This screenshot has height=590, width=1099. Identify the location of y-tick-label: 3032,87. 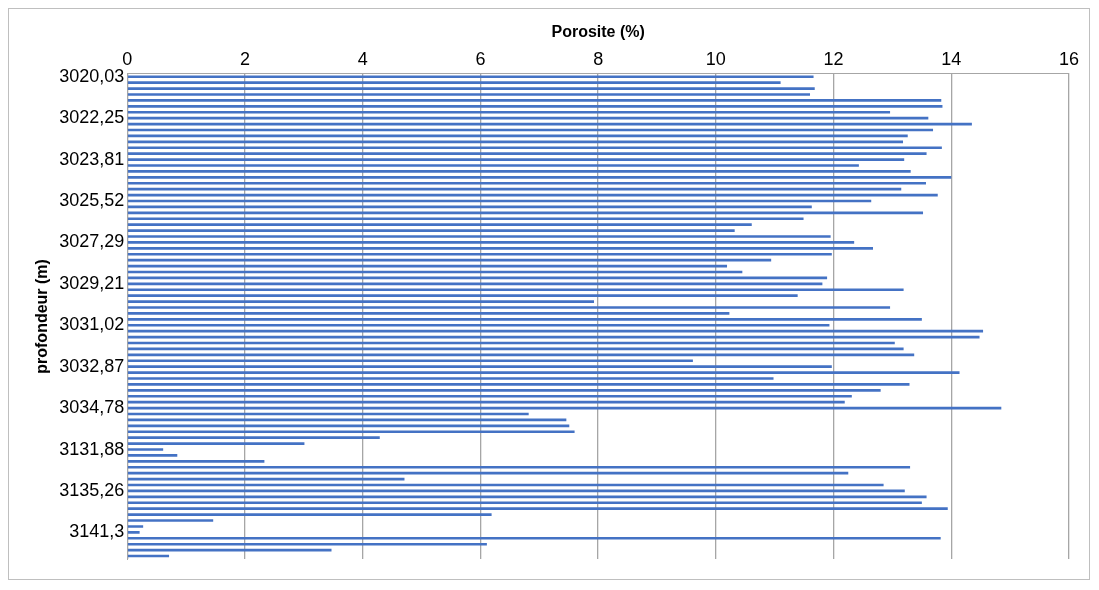
(92, 365).